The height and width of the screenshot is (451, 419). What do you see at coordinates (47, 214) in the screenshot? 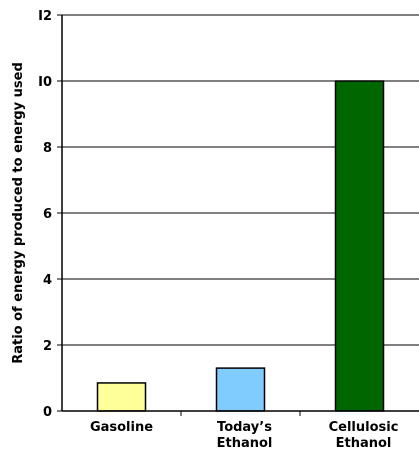
I see `y-tick-label: 6` at bounding box center [47, 214].